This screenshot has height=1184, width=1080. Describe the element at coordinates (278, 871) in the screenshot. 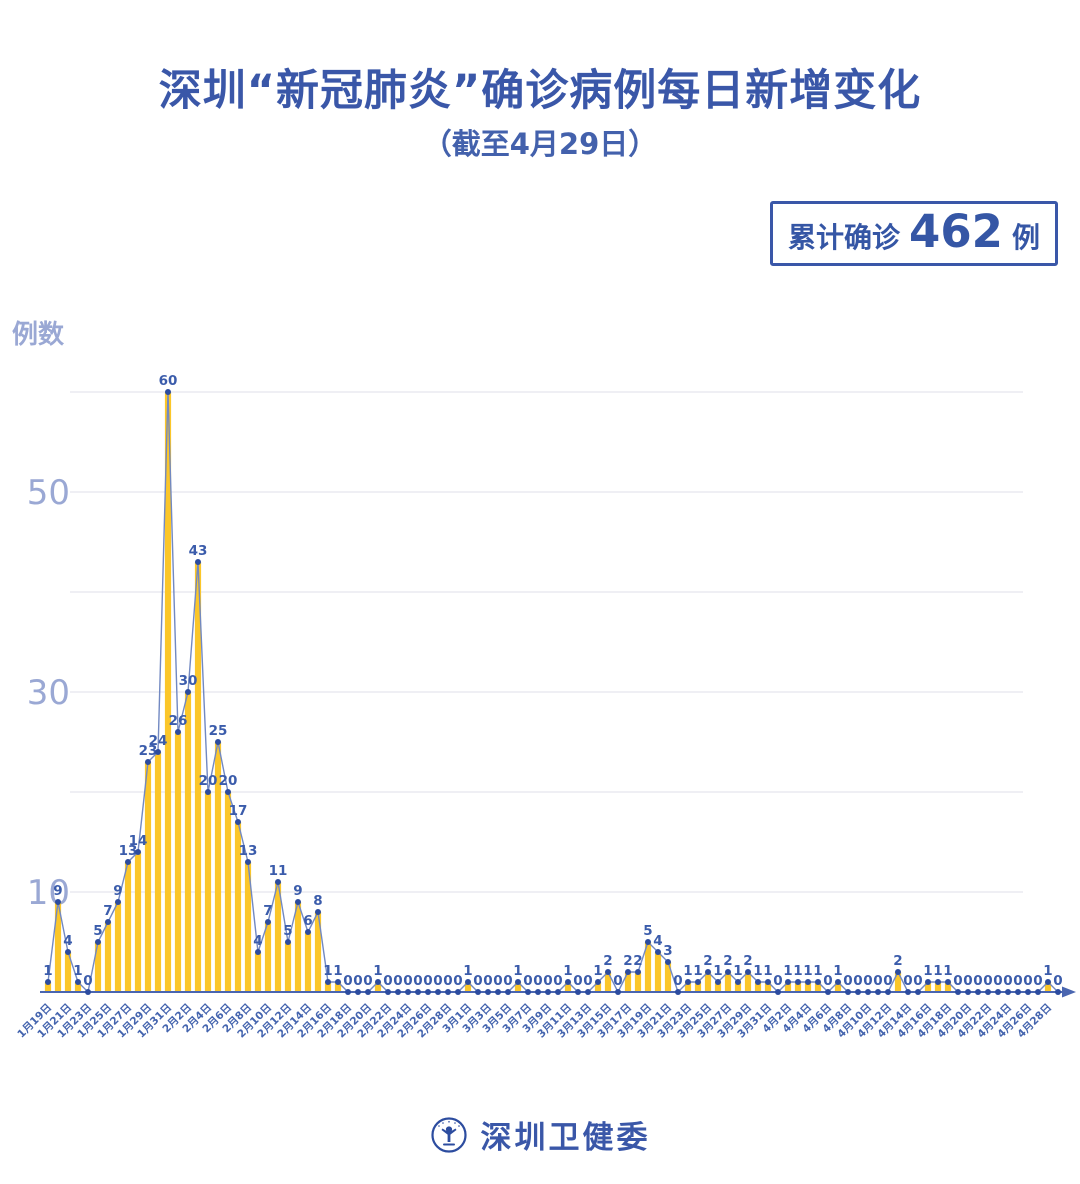

I see `value-label: 11` at that location.